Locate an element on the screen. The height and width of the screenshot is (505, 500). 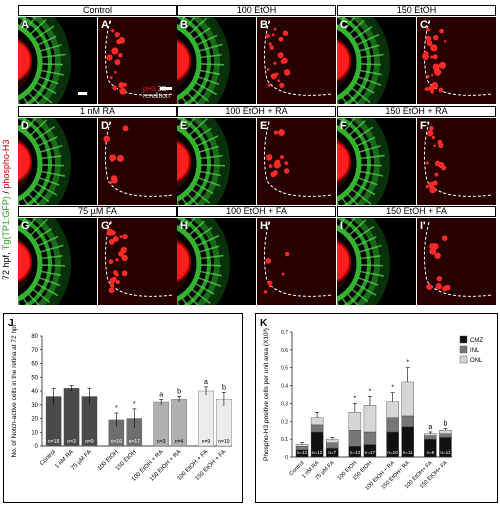
chart-k-panel-letter: K is located at coordinates (264, 323).